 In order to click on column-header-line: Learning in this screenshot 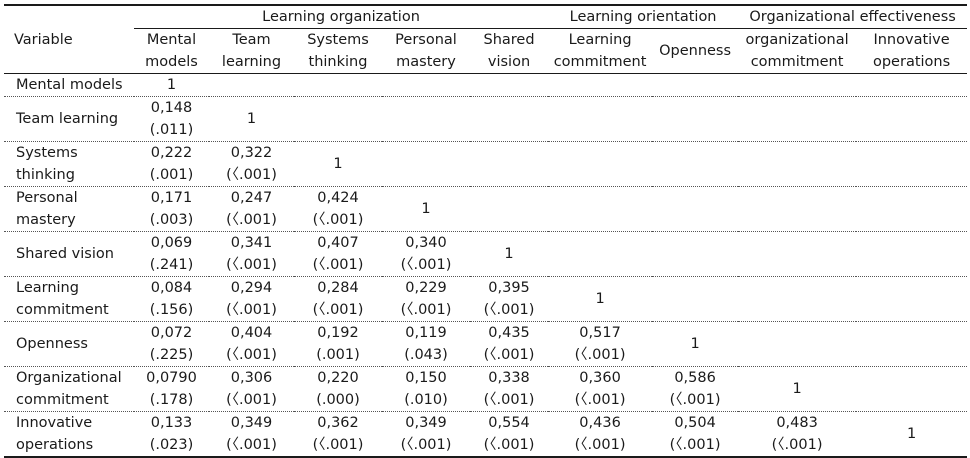, I will do `click(600, 40)`.